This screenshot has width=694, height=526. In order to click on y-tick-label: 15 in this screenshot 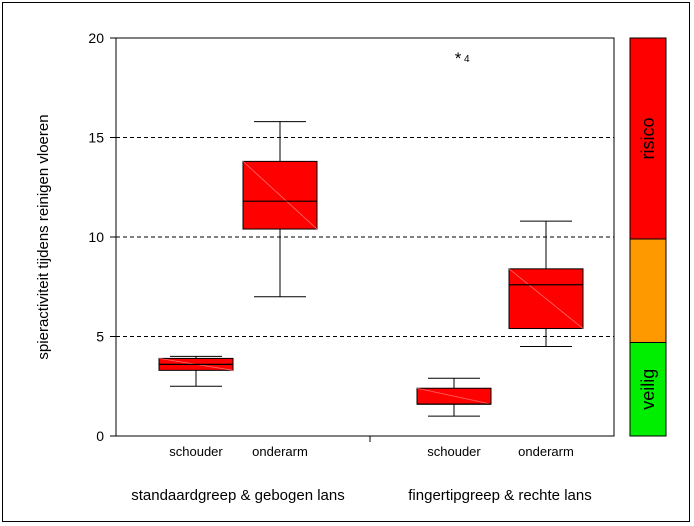, I will do `click(96, 138)`.